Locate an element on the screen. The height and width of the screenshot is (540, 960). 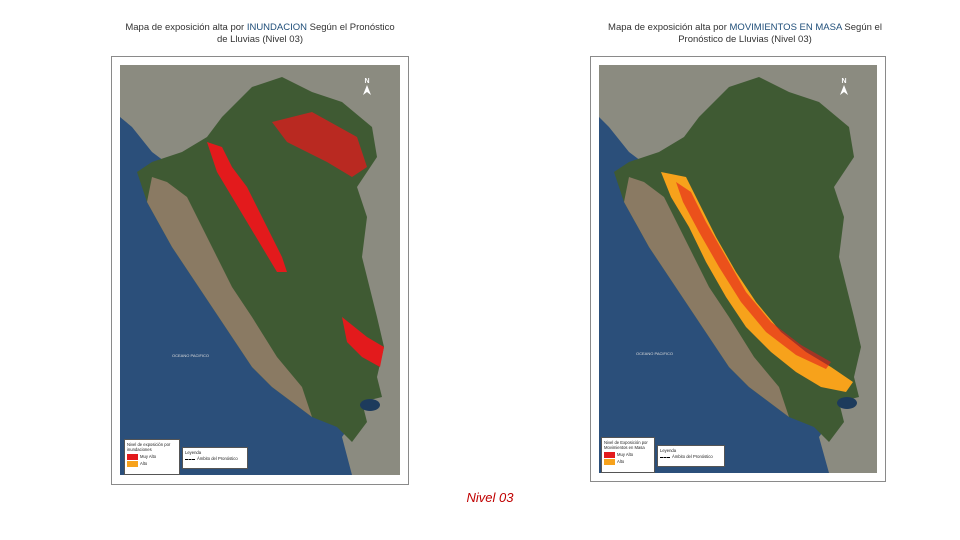
landslide-zone-high is located at coordinates (757, 282).